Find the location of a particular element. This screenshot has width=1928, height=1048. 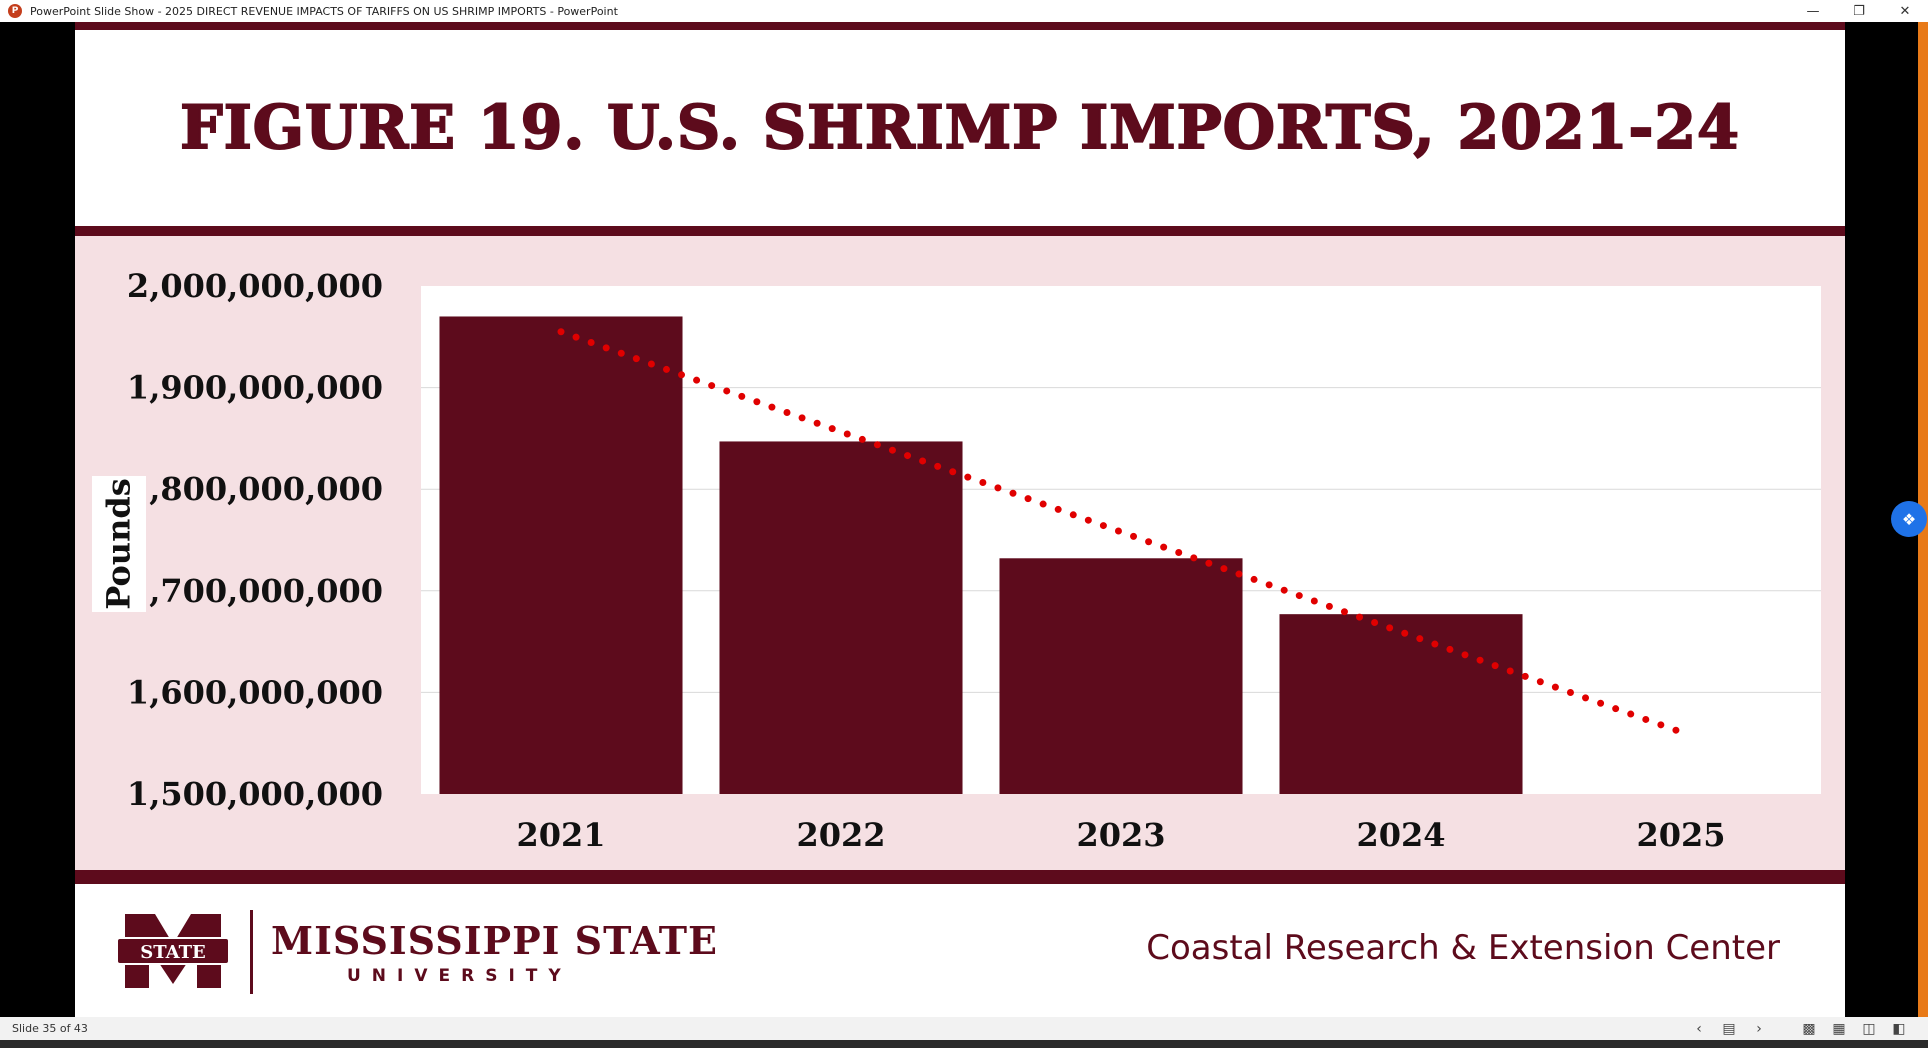

x-tick-label: 2025 is located at coordinates (1680, 835).